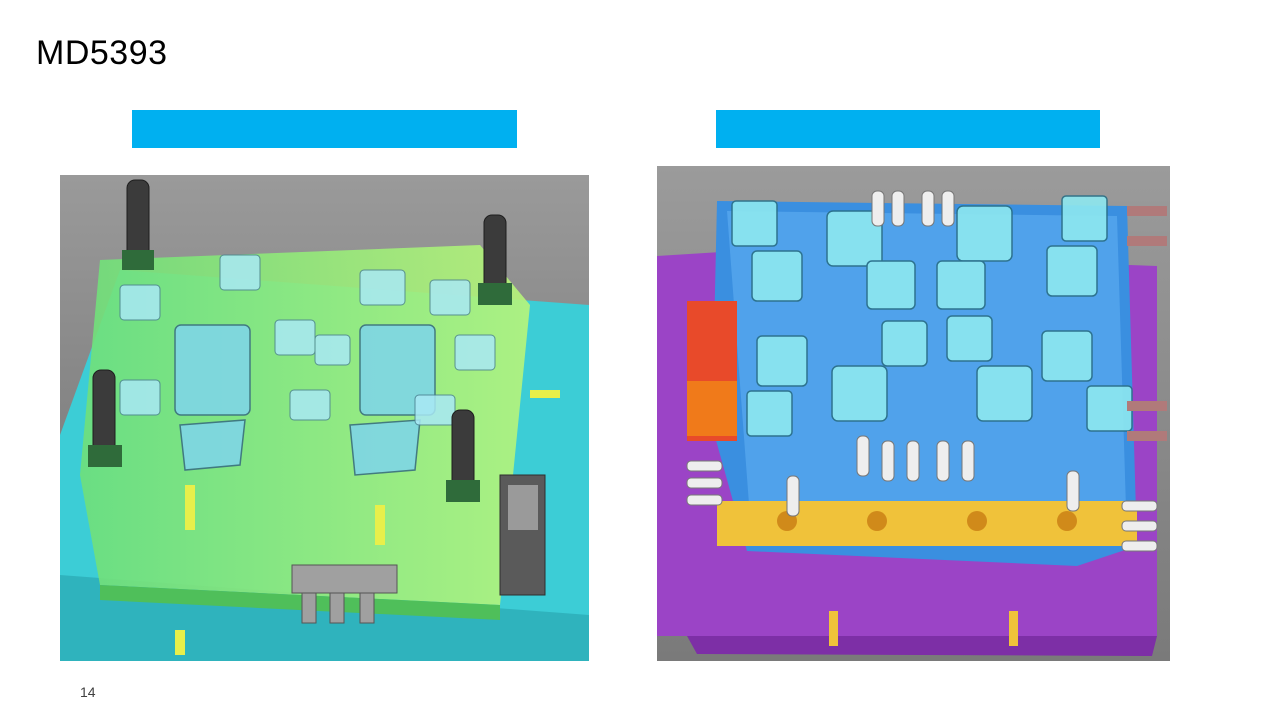  Describe the element at coordinates (102, 53) in the screenshot. I see `slide-title: MD5393` at that location.